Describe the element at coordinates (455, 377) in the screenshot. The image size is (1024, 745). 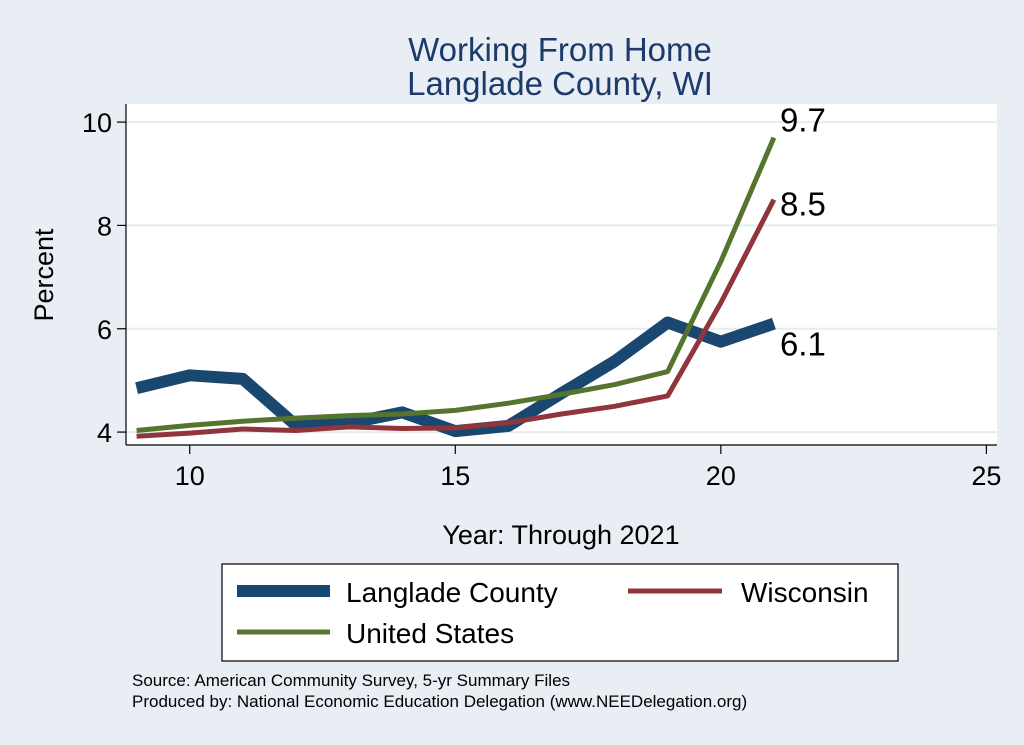
I see `series-line-langlade-county` at that location.